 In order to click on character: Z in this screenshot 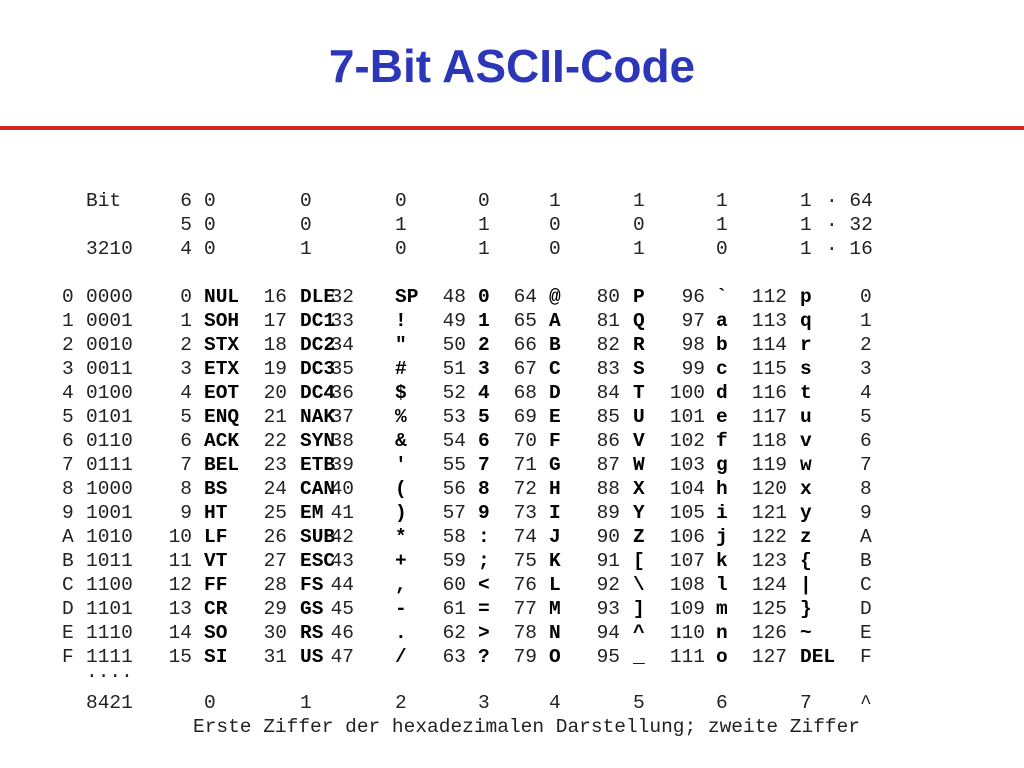, I will do `click(639, 537)`.